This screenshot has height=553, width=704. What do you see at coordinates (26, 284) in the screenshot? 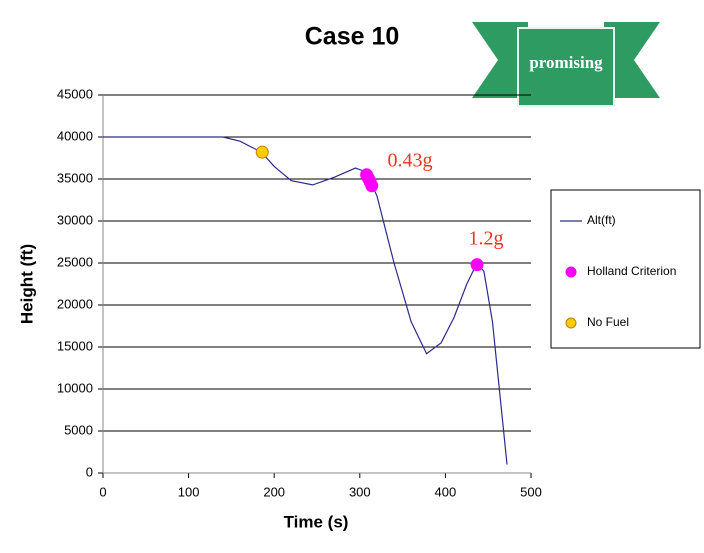
I see `y-axis-label: Height (ft)` at bounding box center [26, 284].